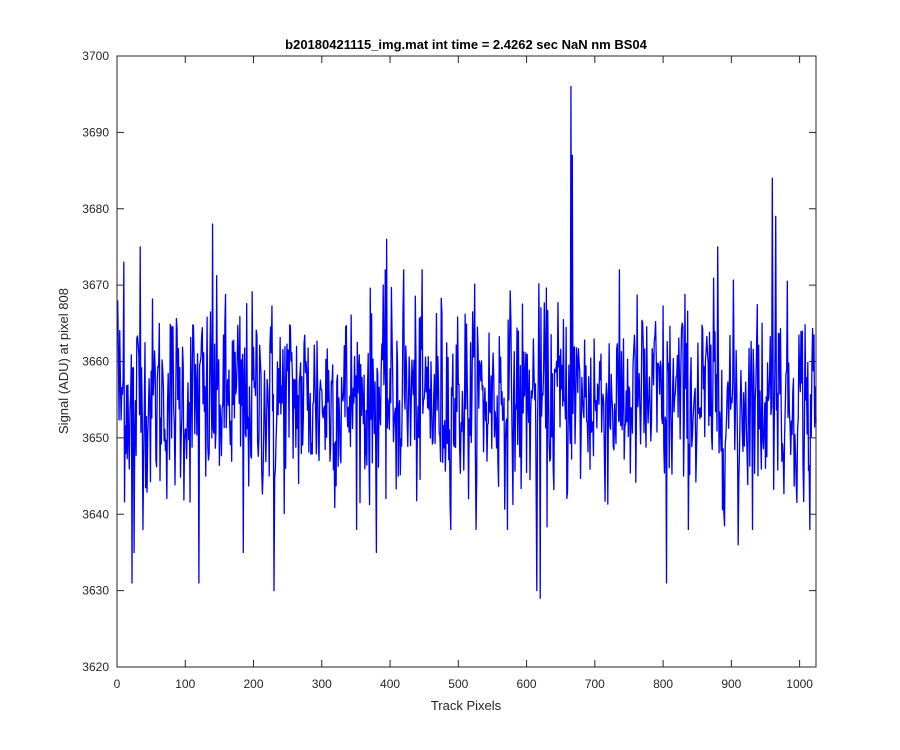  I want to click on x-tick-label: 400, so click(390, 684).